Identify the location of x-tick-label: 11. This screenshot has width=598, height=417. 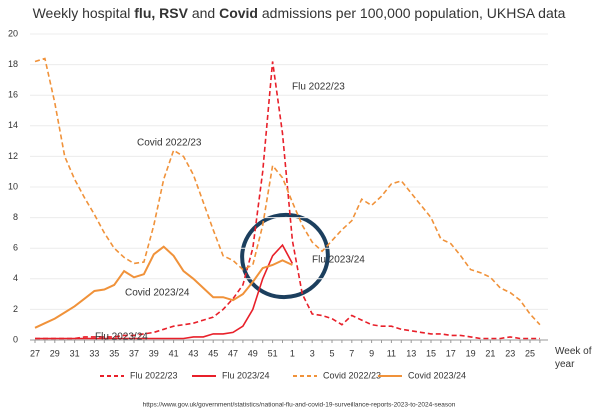
(391, 353).